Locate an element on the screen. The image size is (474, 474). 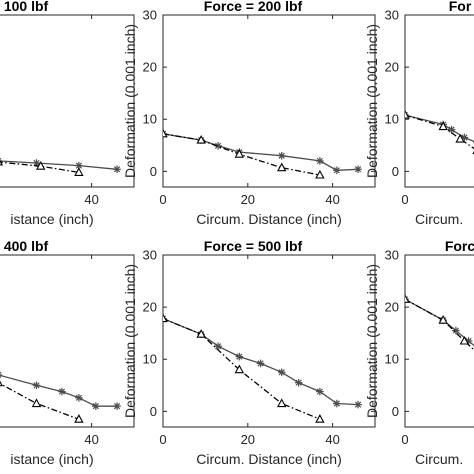
chart-title: = 100 lbf is located at coordinates (24, 7).